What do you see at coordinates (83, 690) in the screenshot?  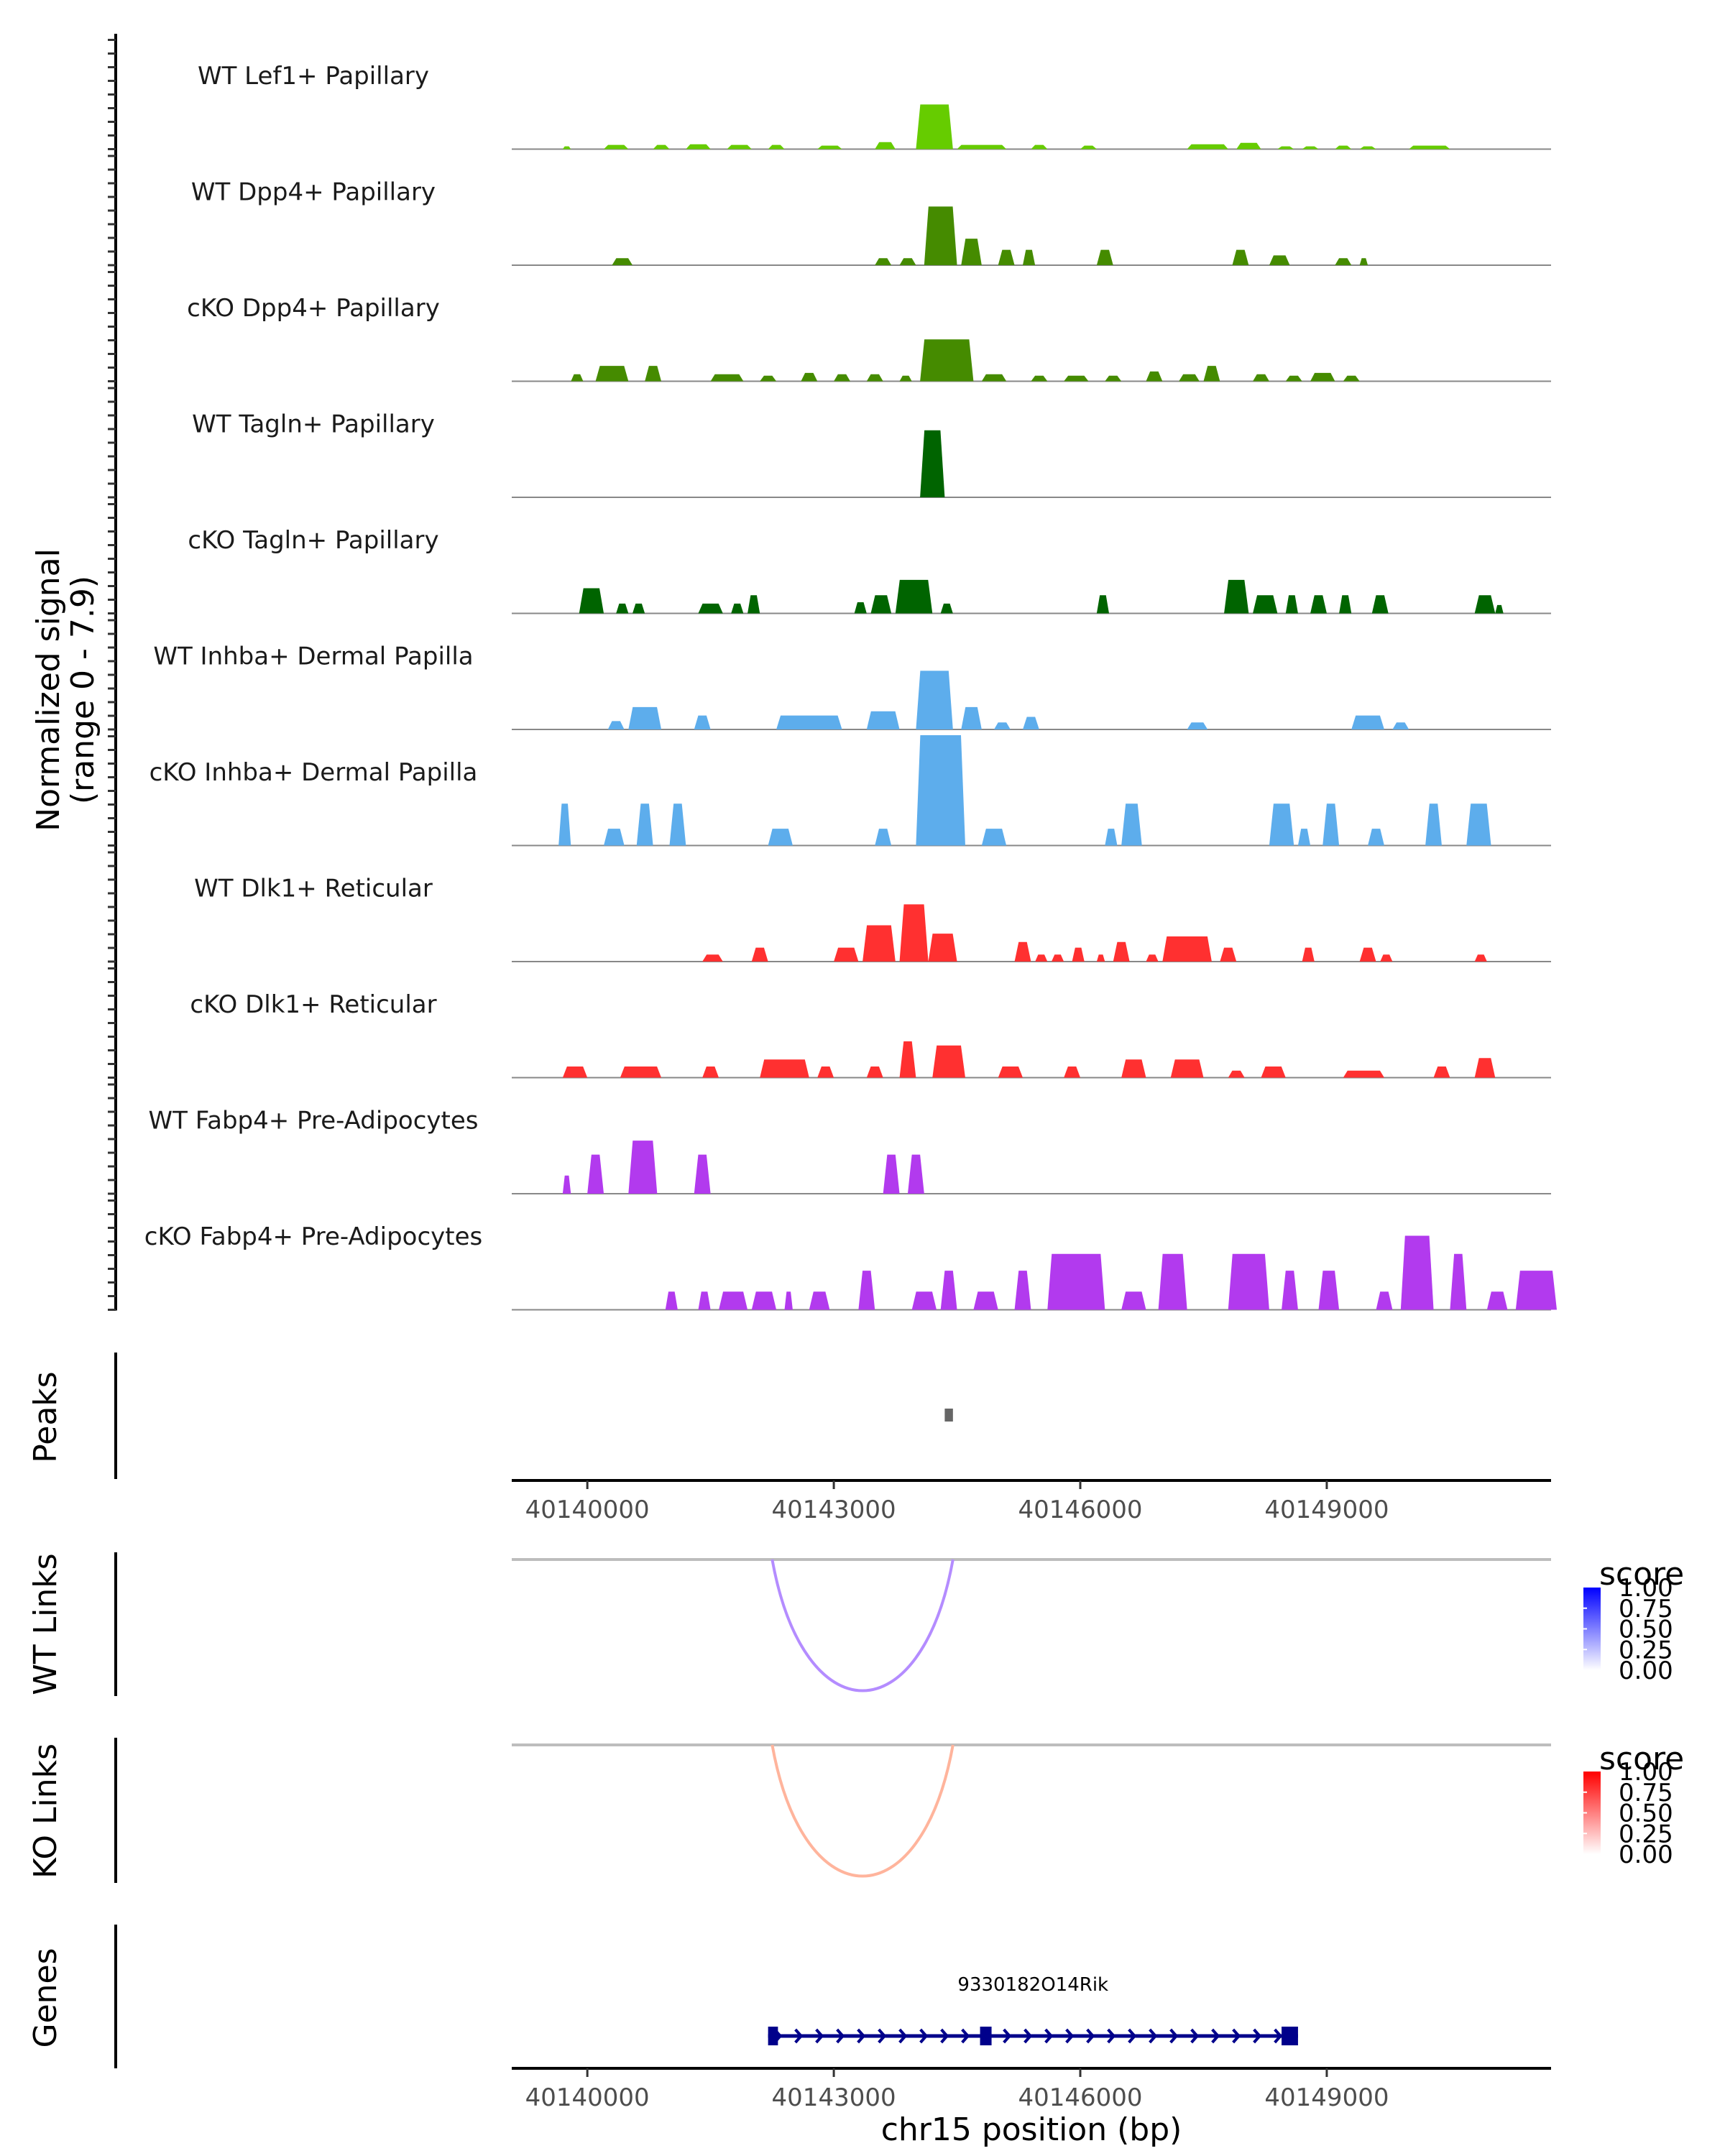 I see `signal-ylabel-line2: (range 0 - 7.9)` at bounding box center [83, 690].